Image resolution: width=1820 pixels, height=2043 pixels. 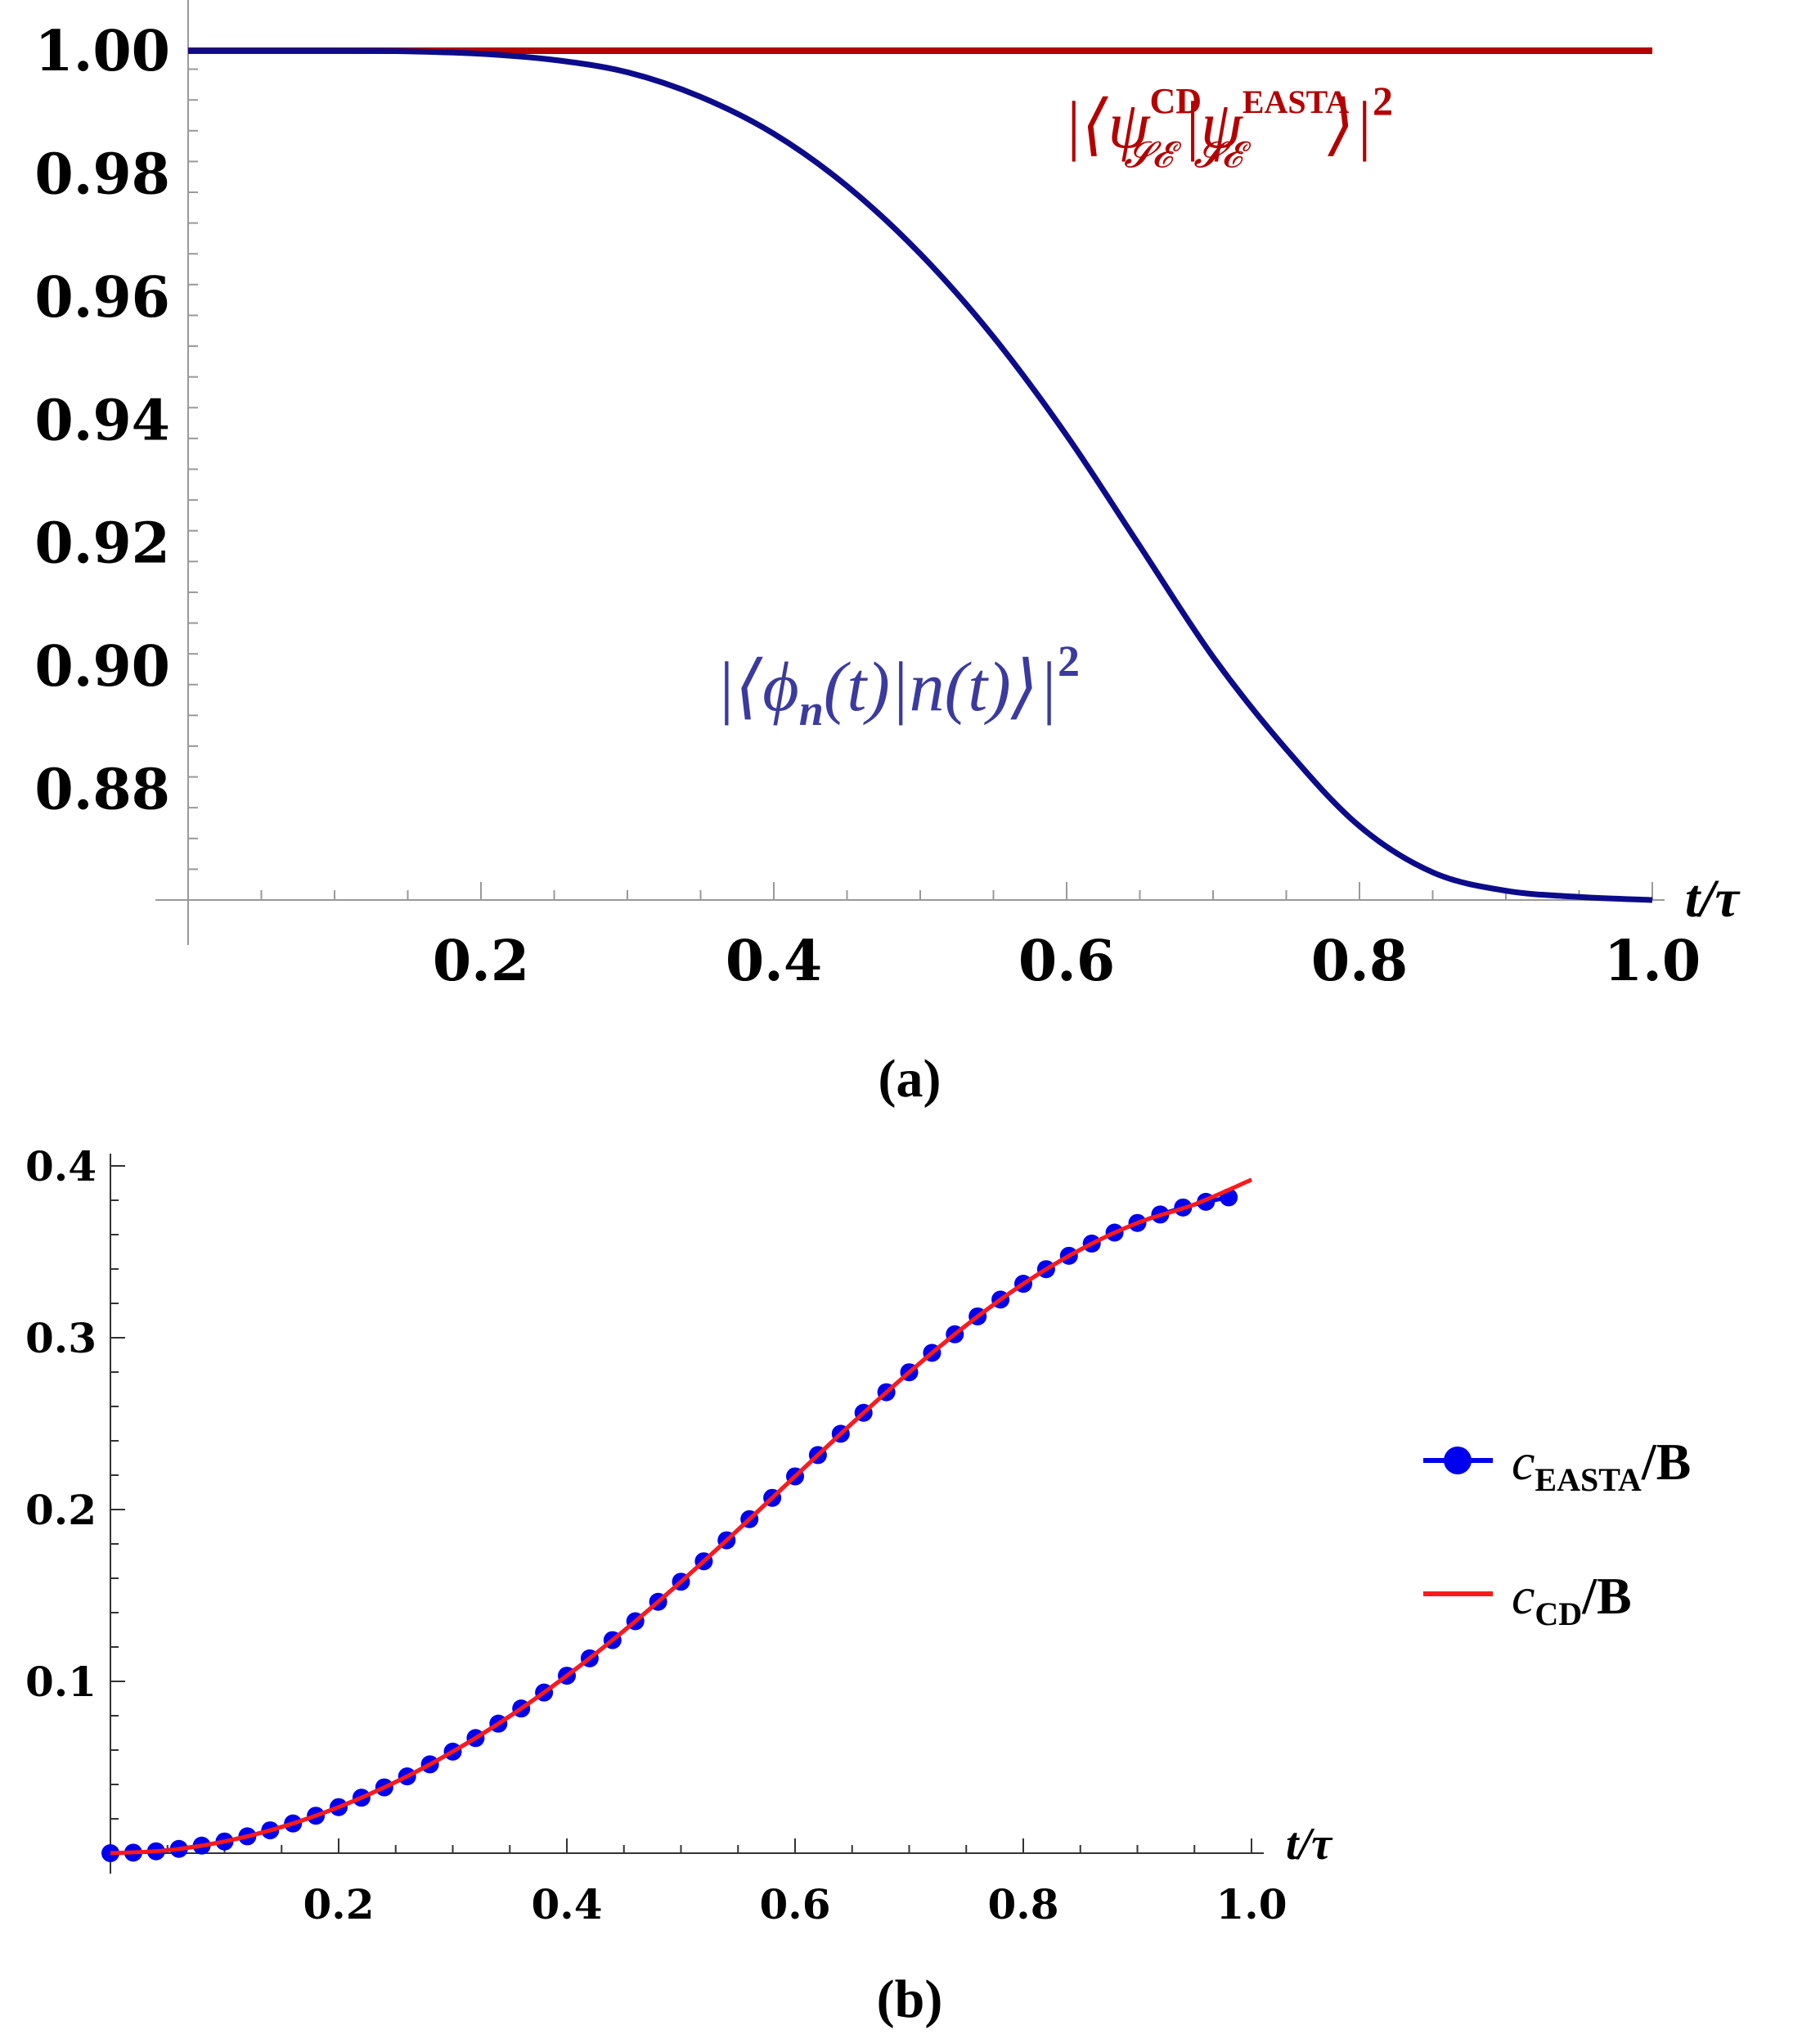 What do you see at coordinates (1024, 1904) in the screenshot?
I see `b-x-tick-label: 0.8` at bounding box center [1024, 1904].